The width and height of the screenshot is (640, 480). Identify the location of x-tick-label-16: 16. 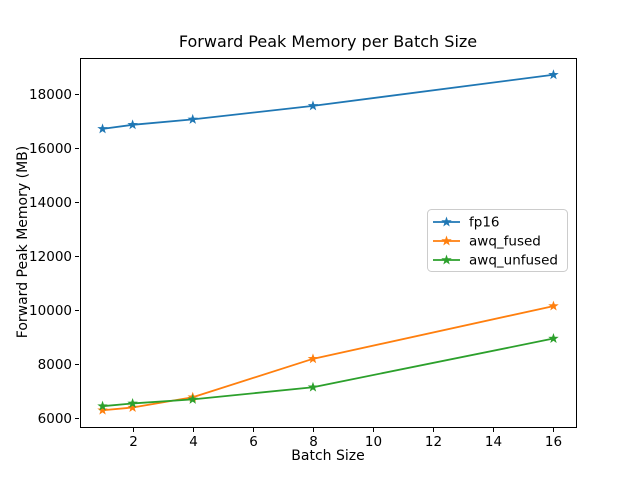
(553, 442).